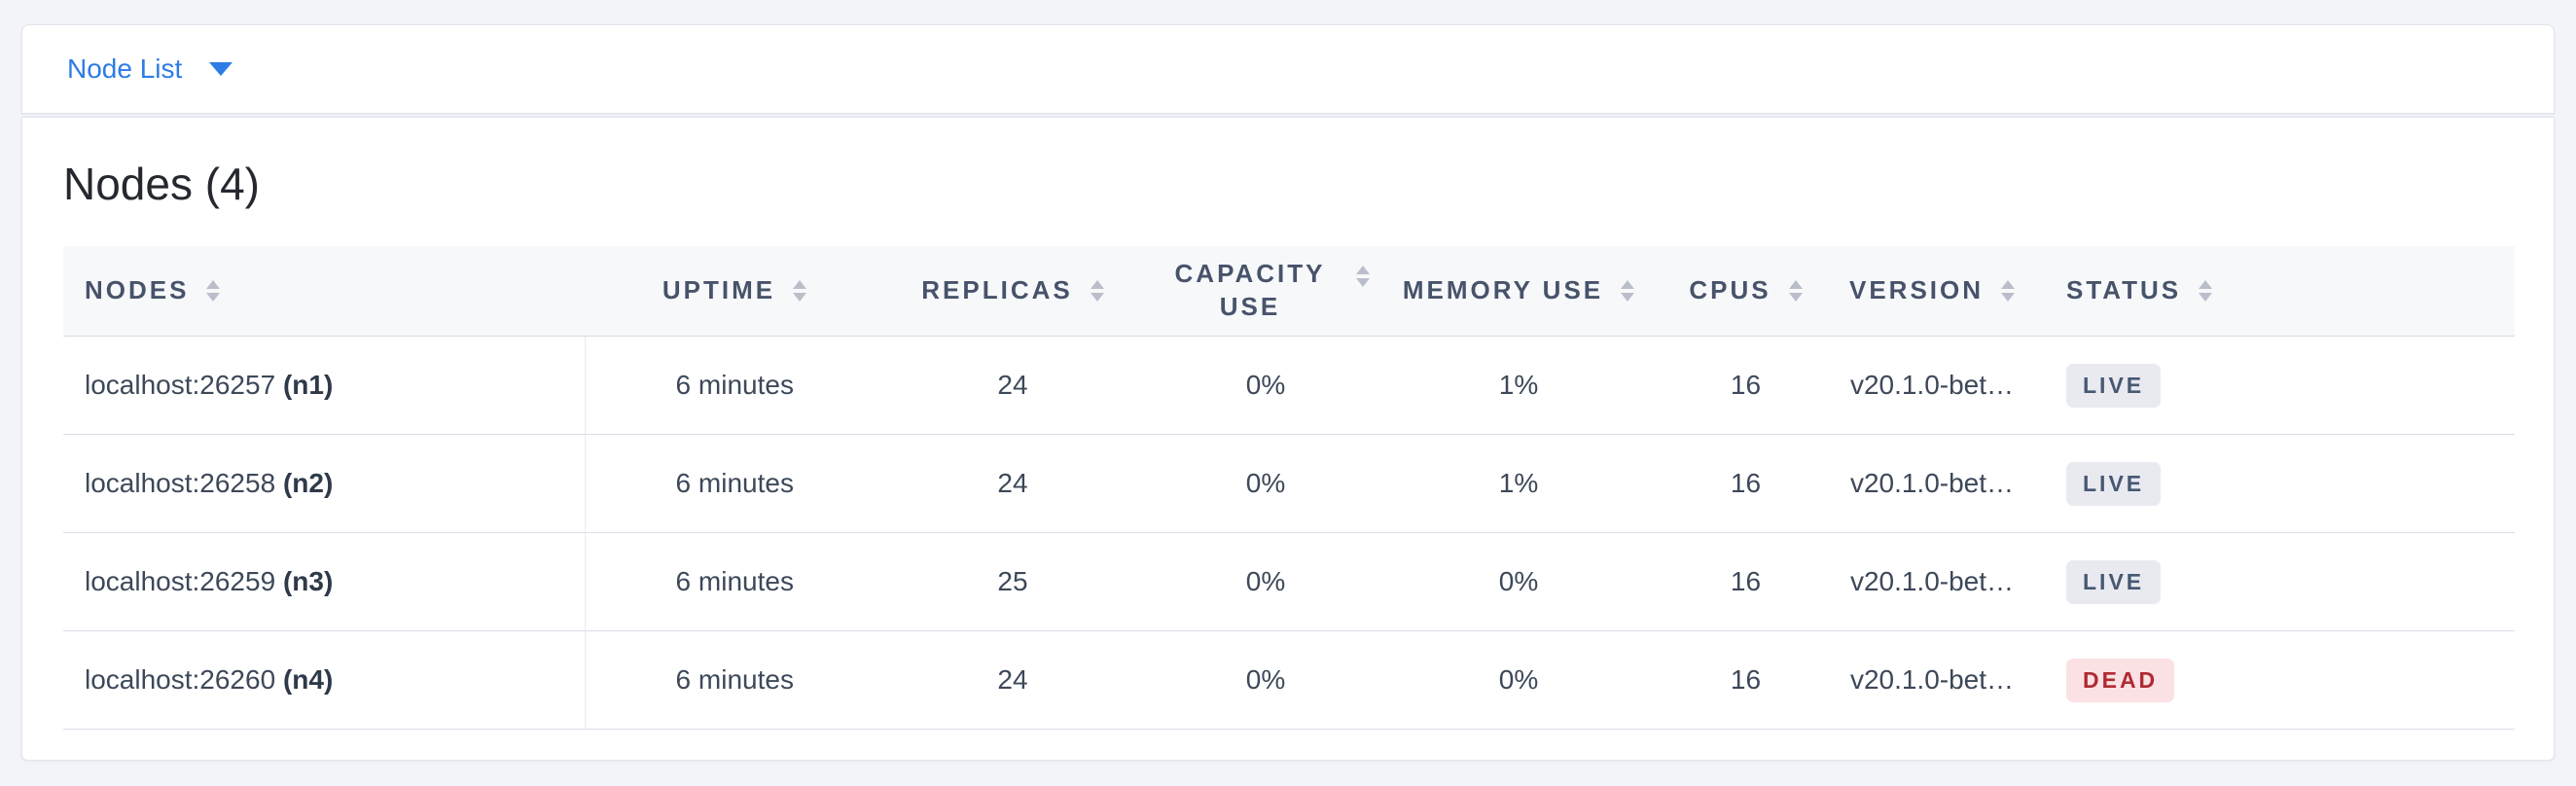 The image size is (2576, 786). What do you see at coordinates (180, 385) in the screenshot?
I see `node-address: localhost:26257` at bounding box center [180, 385].